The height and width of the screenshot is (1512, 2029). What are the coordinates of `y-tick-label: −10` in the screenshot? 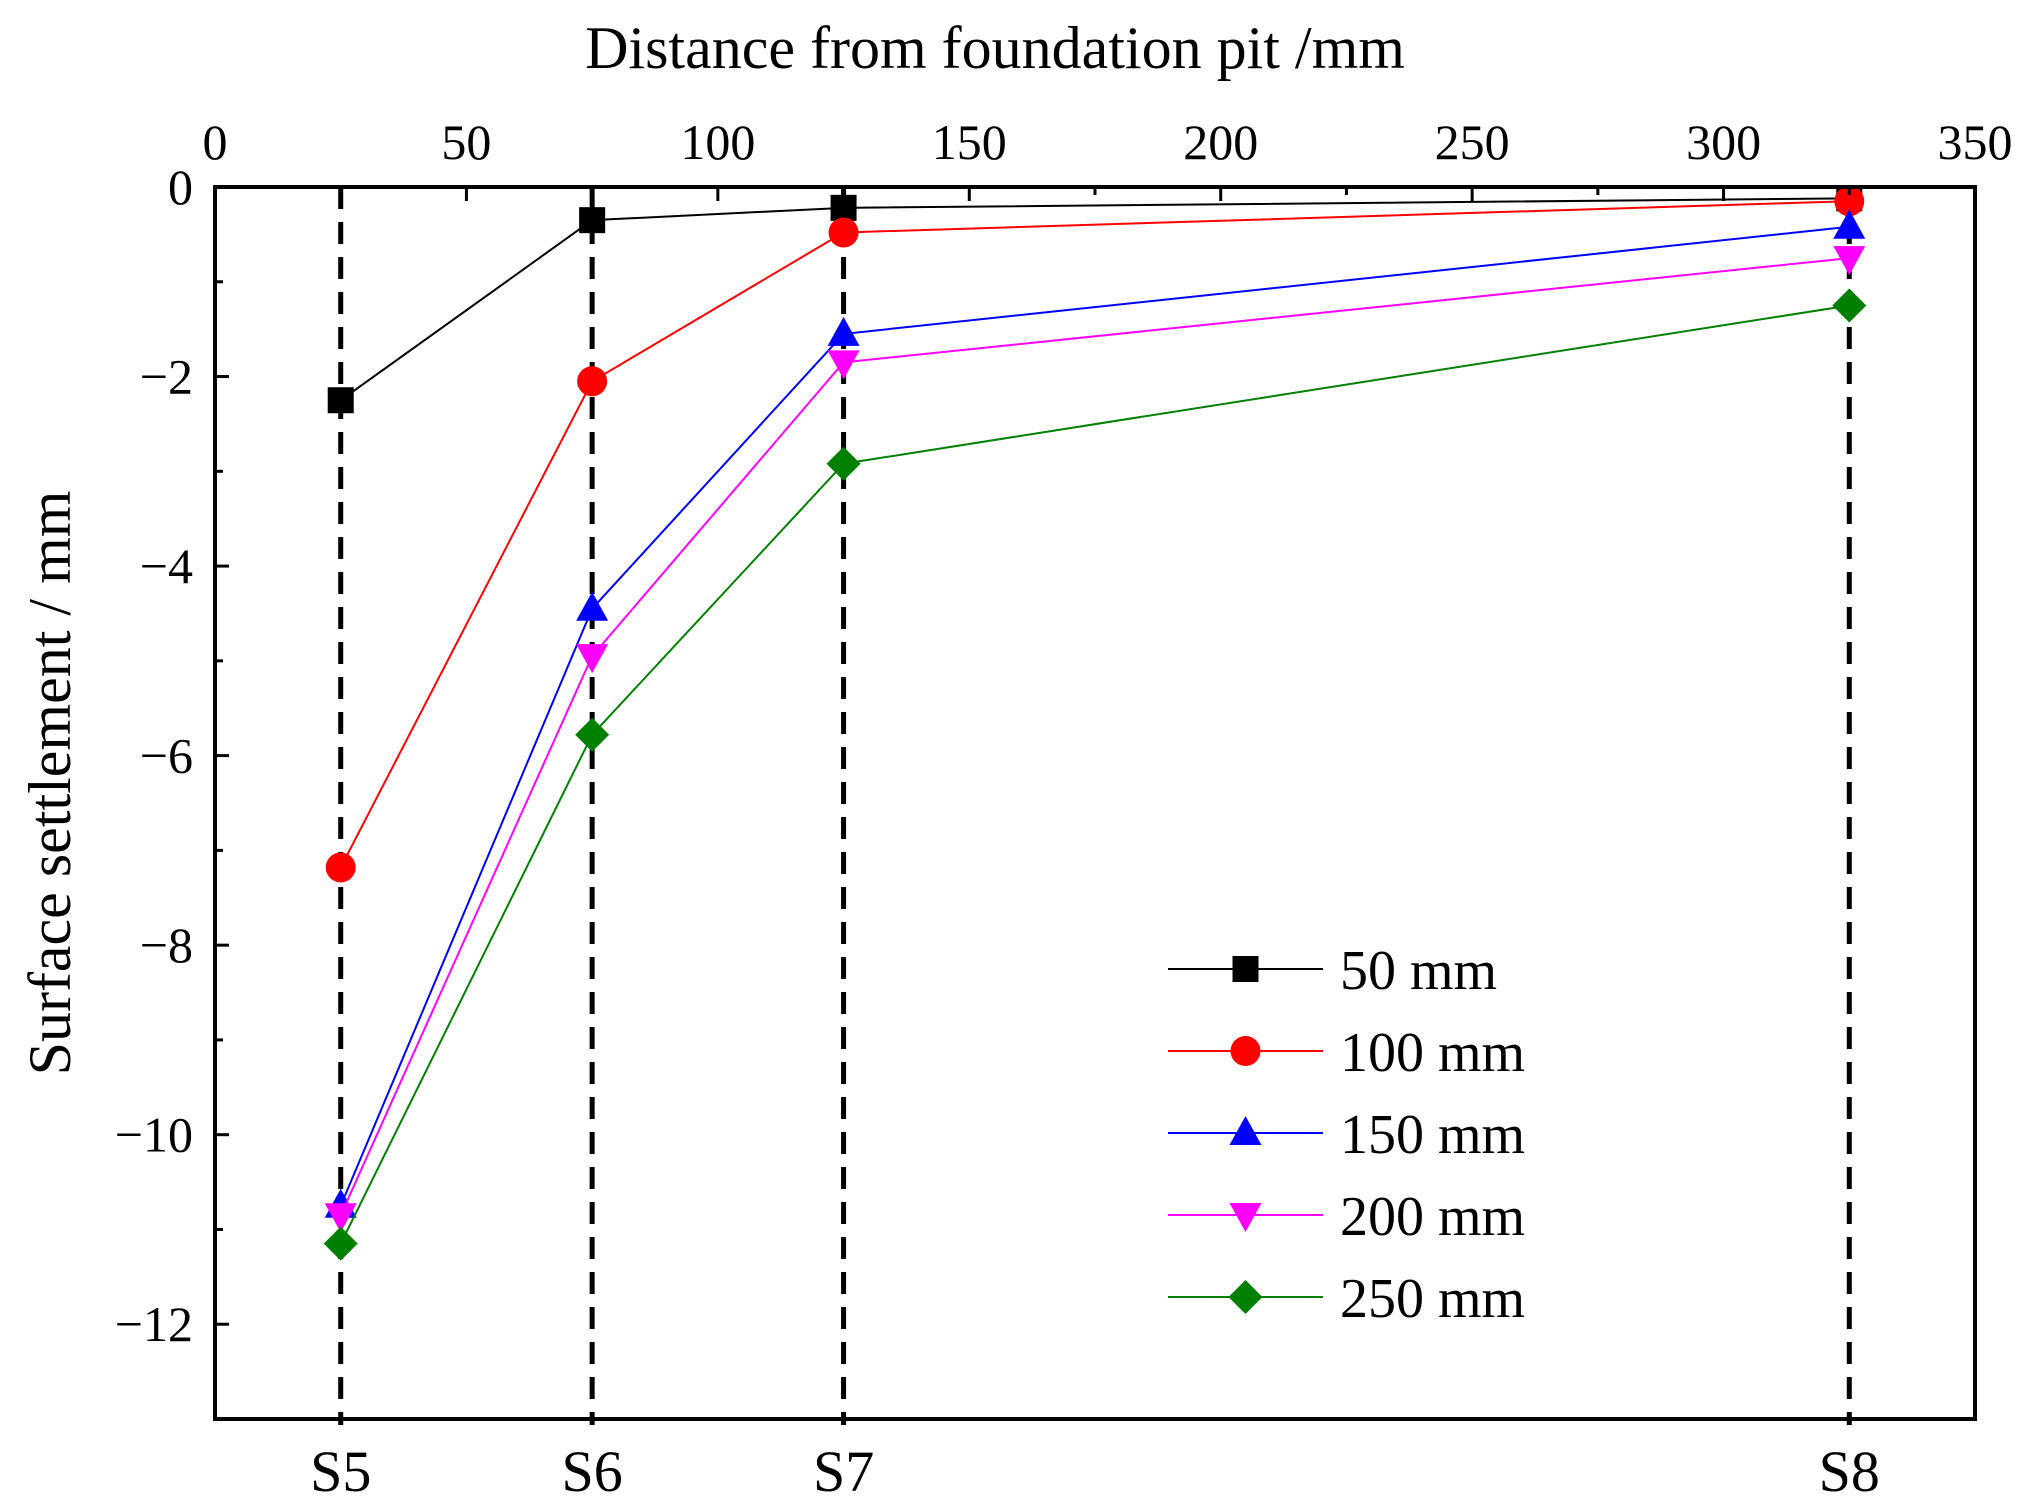 It's located at (154, 1135).